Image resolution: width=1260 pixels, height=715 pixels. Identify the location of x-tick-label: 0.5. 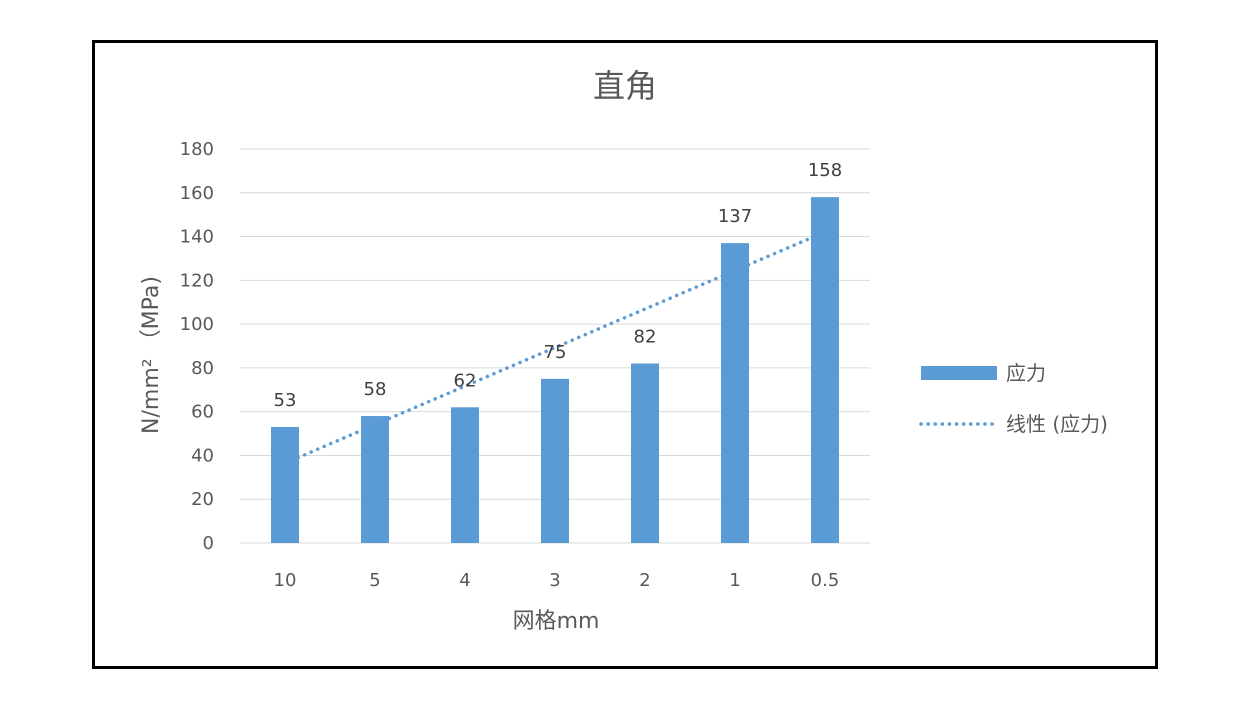
(825, 580).